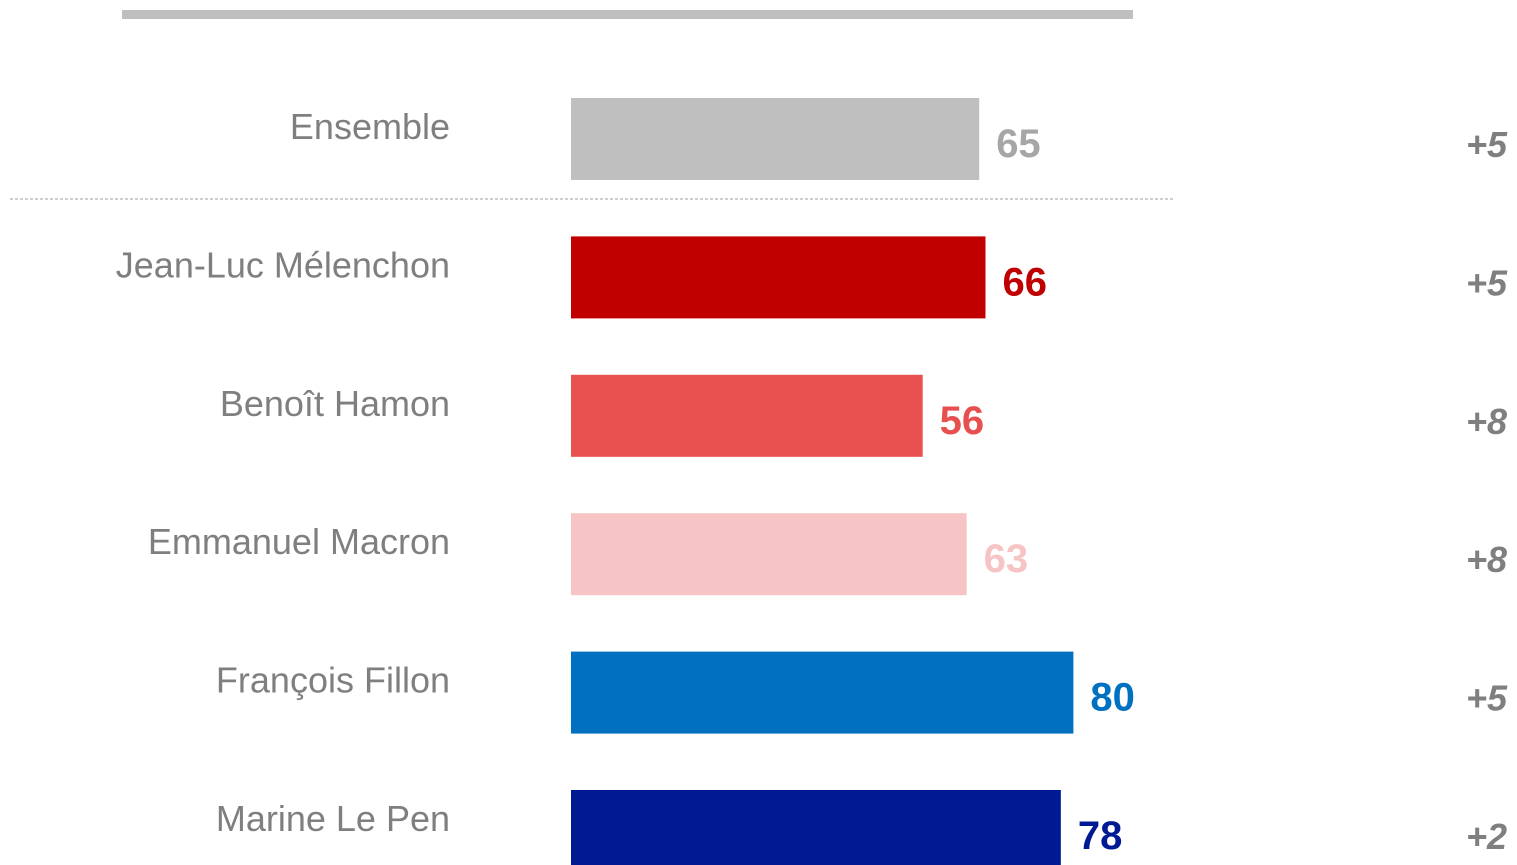 This screenshot has height=865, width=1517. Describe the element at coordinates (335, 403) in the screenshot. I see `category-label: Benoît Hamon` at that location.